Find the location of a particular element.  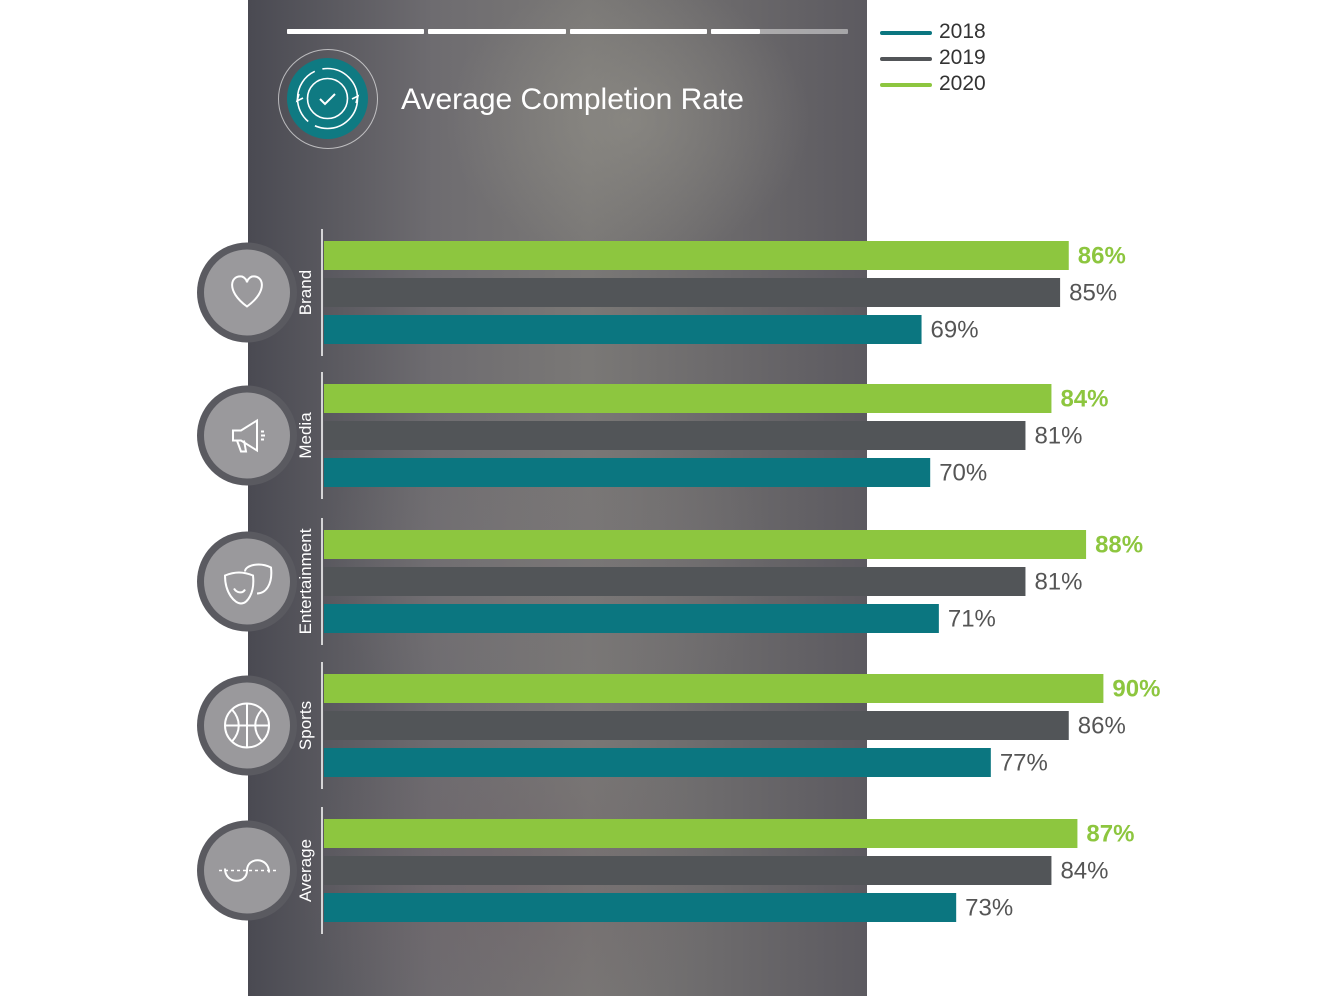

value-label-2020: 86% is located at coordinates (1102, 256).